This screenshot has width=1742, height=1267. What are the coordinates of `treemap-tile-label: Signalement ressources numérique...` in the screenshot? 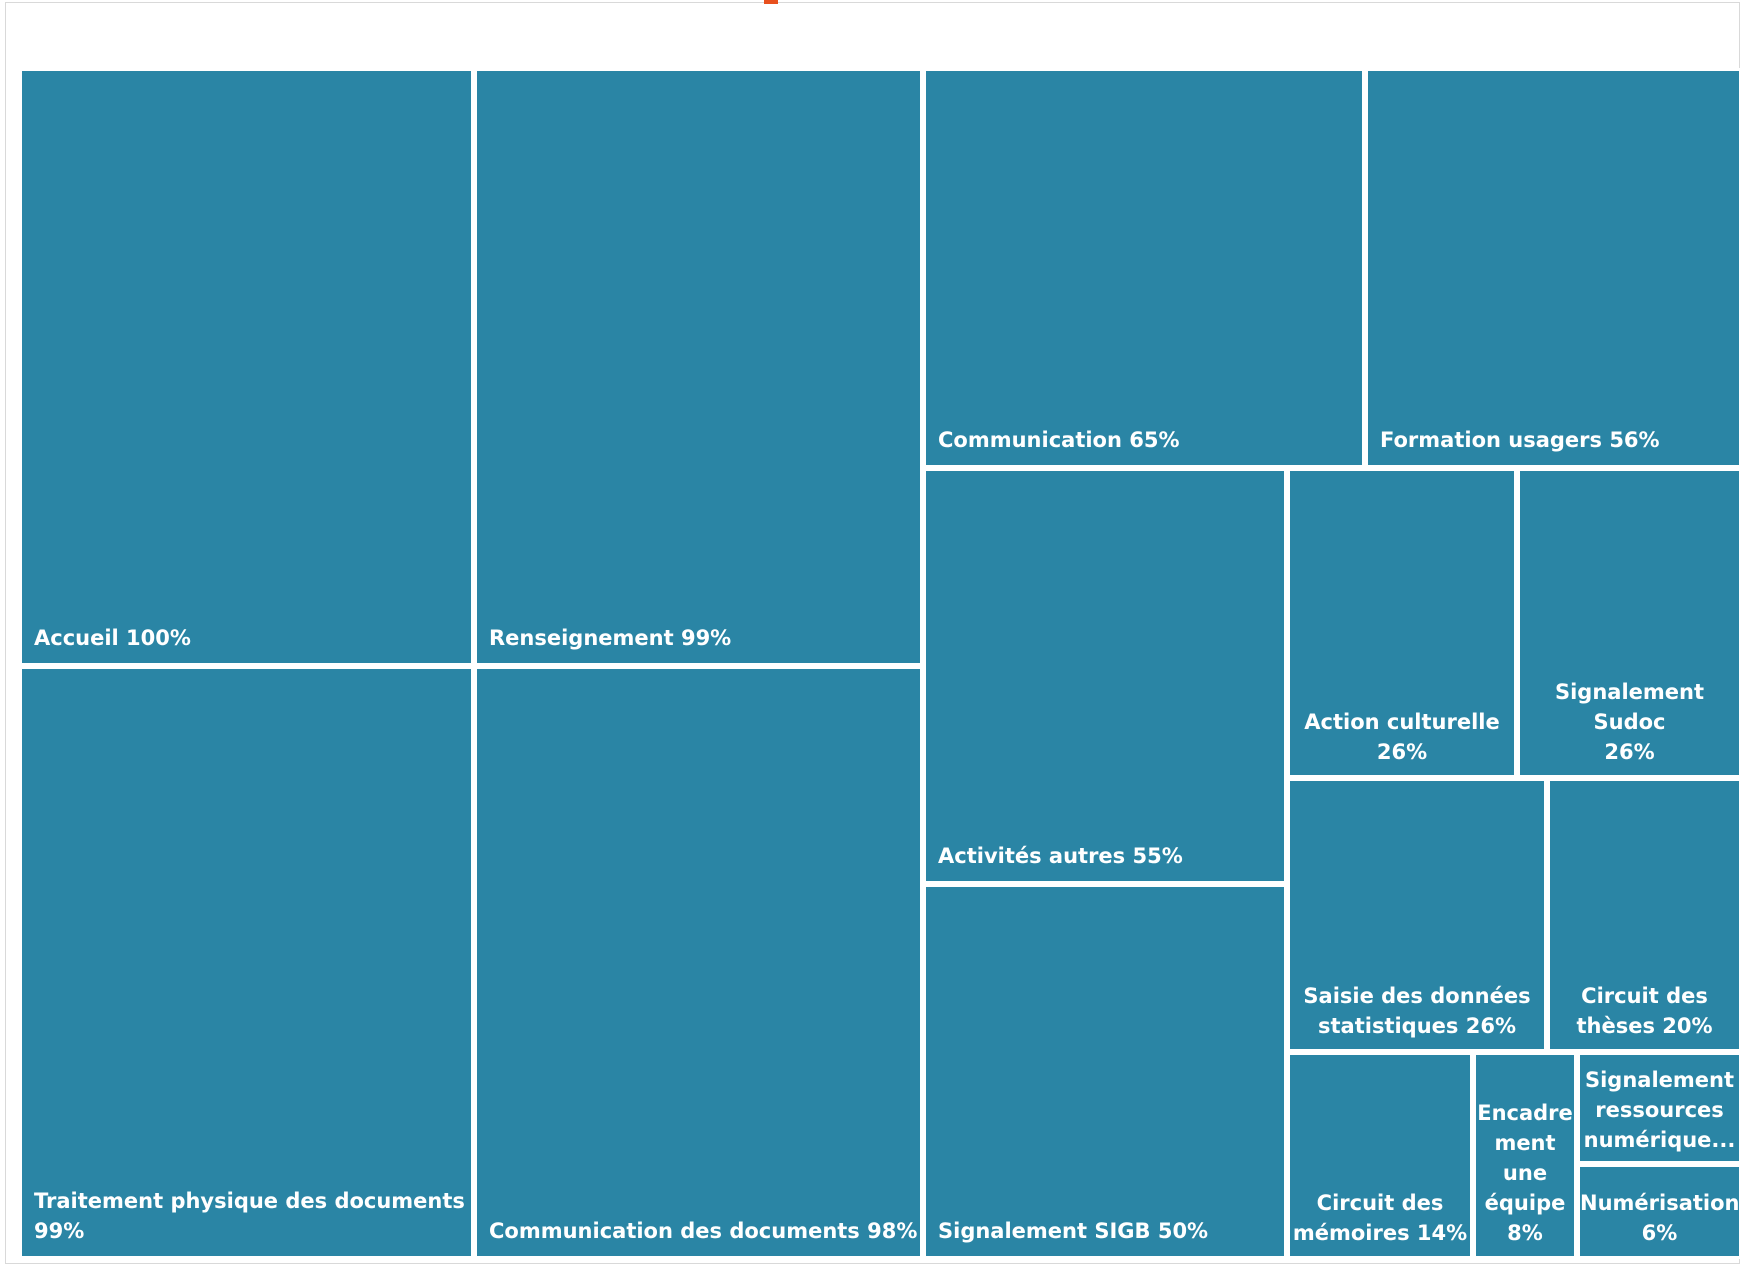 It's located at (1659, 1110).